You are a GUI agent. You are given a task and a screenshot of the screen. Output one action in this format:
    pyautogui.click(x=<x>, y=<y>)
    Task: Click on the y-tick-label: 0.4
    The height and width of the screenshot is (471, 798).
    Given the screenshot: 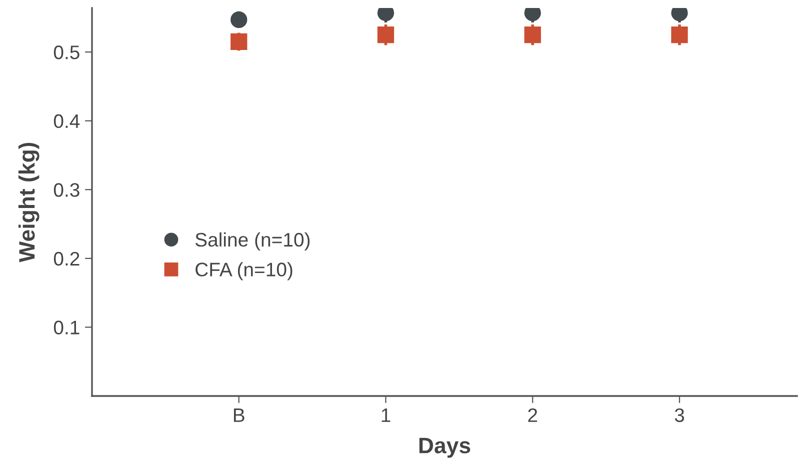 What is the action you would take?
    pyautogui.click(x=67, y=121)
    